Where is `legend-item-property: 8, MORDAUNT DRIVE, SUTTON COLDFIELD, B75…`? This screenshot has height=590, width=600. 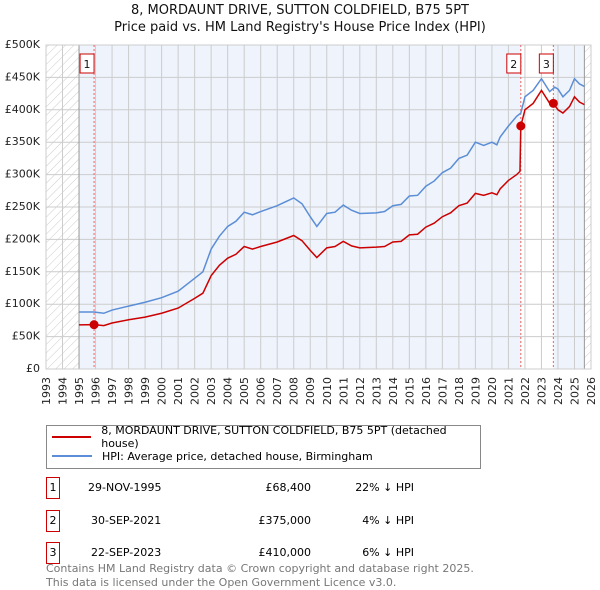 legend-item-property: 8, MORDAUNT DRIVE, SUTTON COLDFIELD, B75… is located at coordinates (266, 437).